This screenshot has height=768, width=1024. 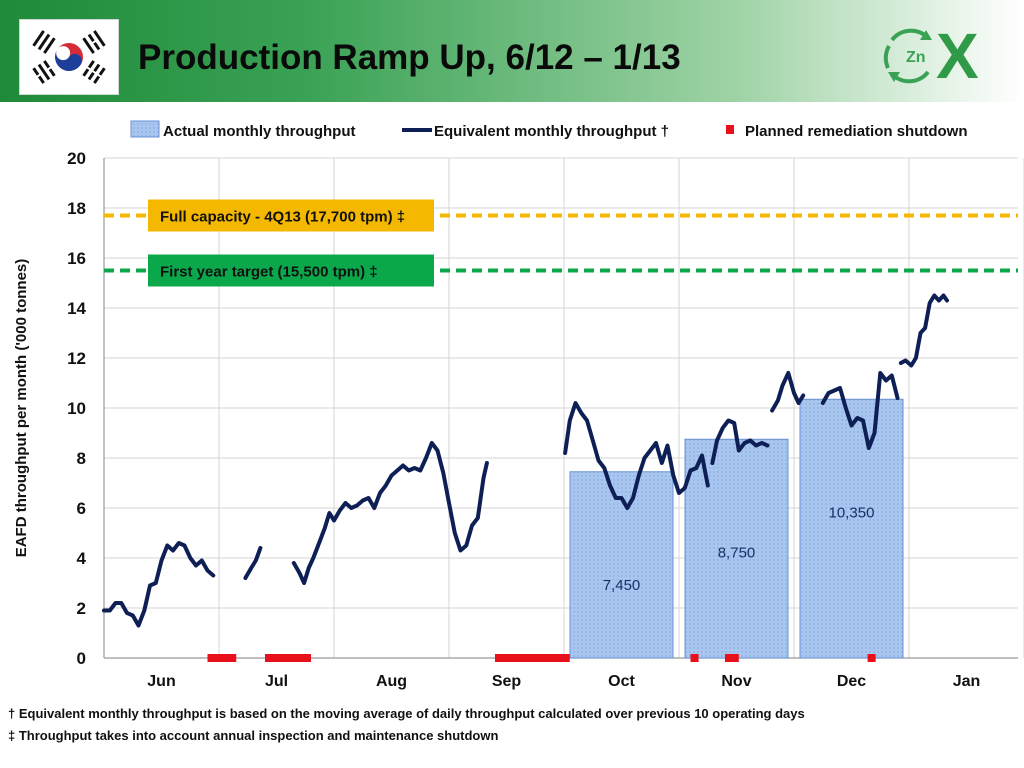 I want to click on page-title: Production Ramp Up, 6/12 – 1/13, so click(x=409, y=57).